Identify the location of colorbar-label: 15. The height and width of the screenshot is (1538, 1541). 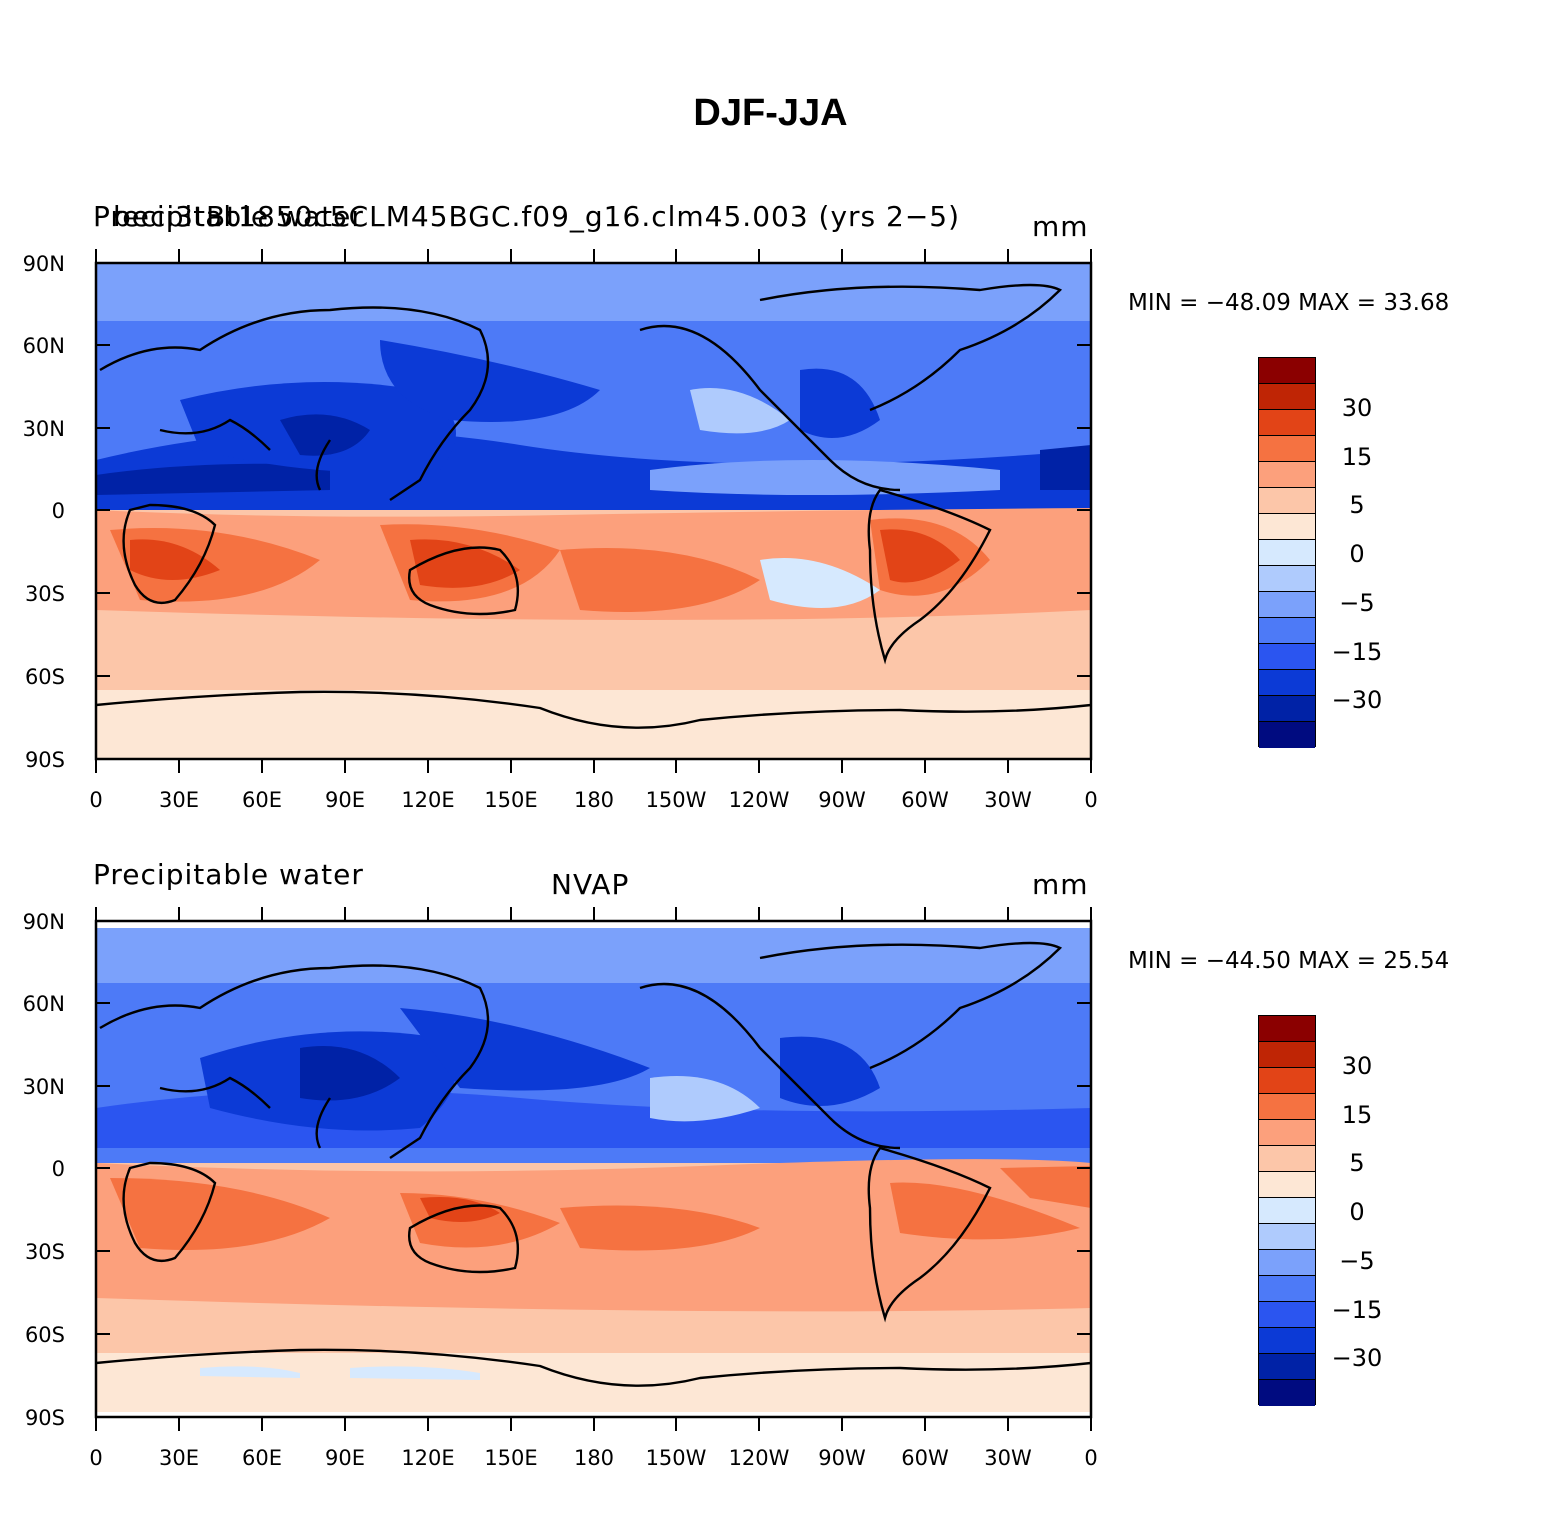
(1357, 457).